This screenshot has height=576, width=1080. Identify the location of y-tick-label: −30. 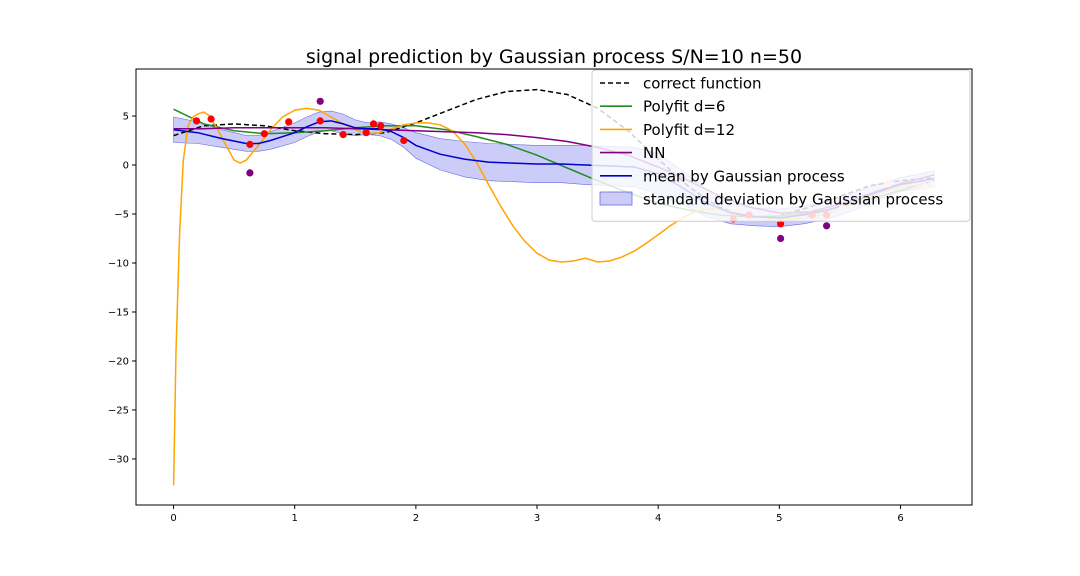
(118, 459).